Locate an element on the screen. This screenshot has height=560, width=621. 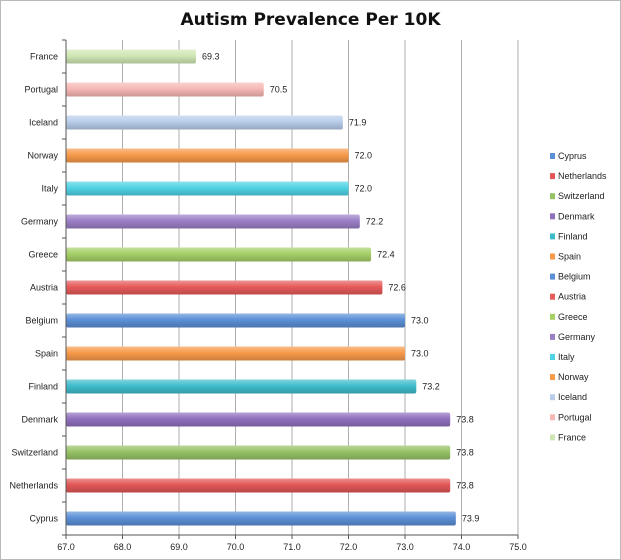
bar-belgium is located at coordinates (235, 320).